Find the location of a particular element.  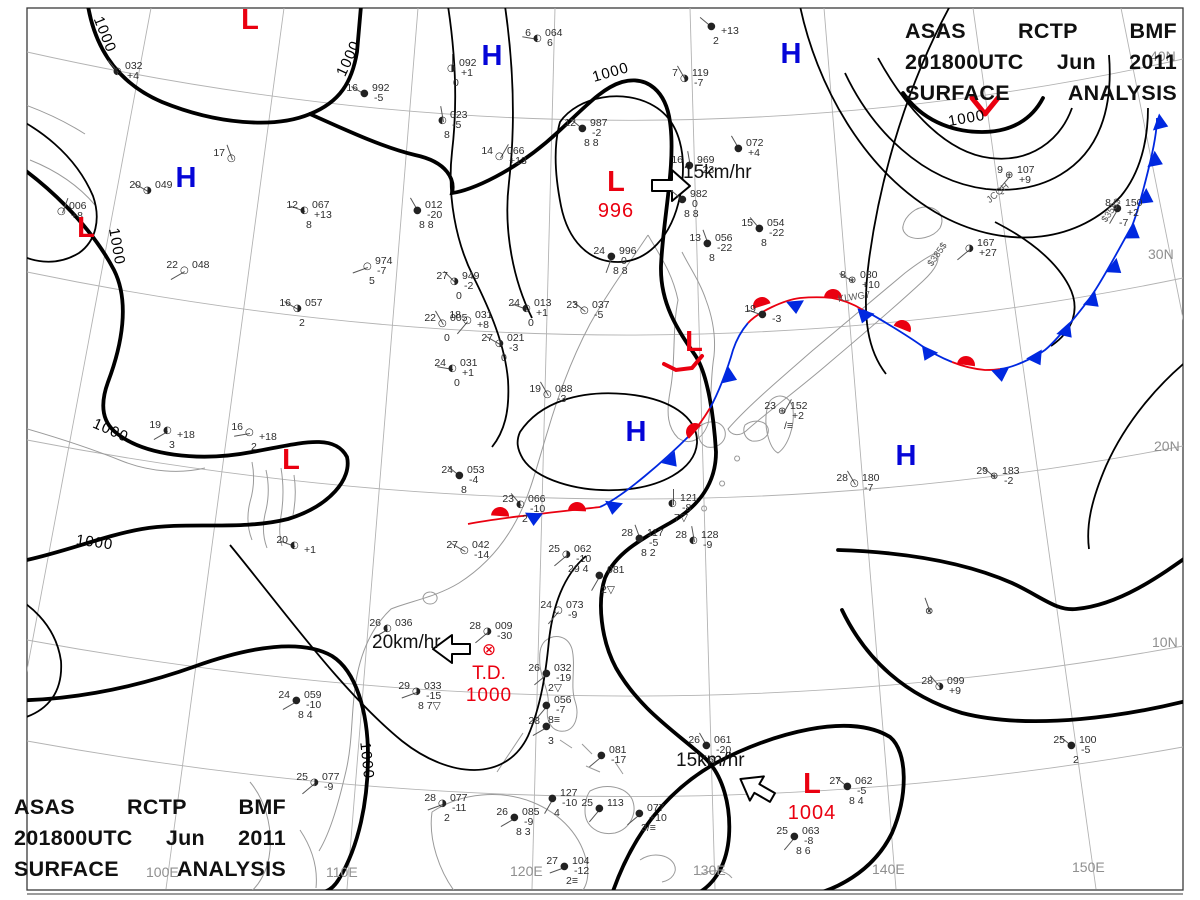

station-pressure: 969 is located at coordinates (706, 159).